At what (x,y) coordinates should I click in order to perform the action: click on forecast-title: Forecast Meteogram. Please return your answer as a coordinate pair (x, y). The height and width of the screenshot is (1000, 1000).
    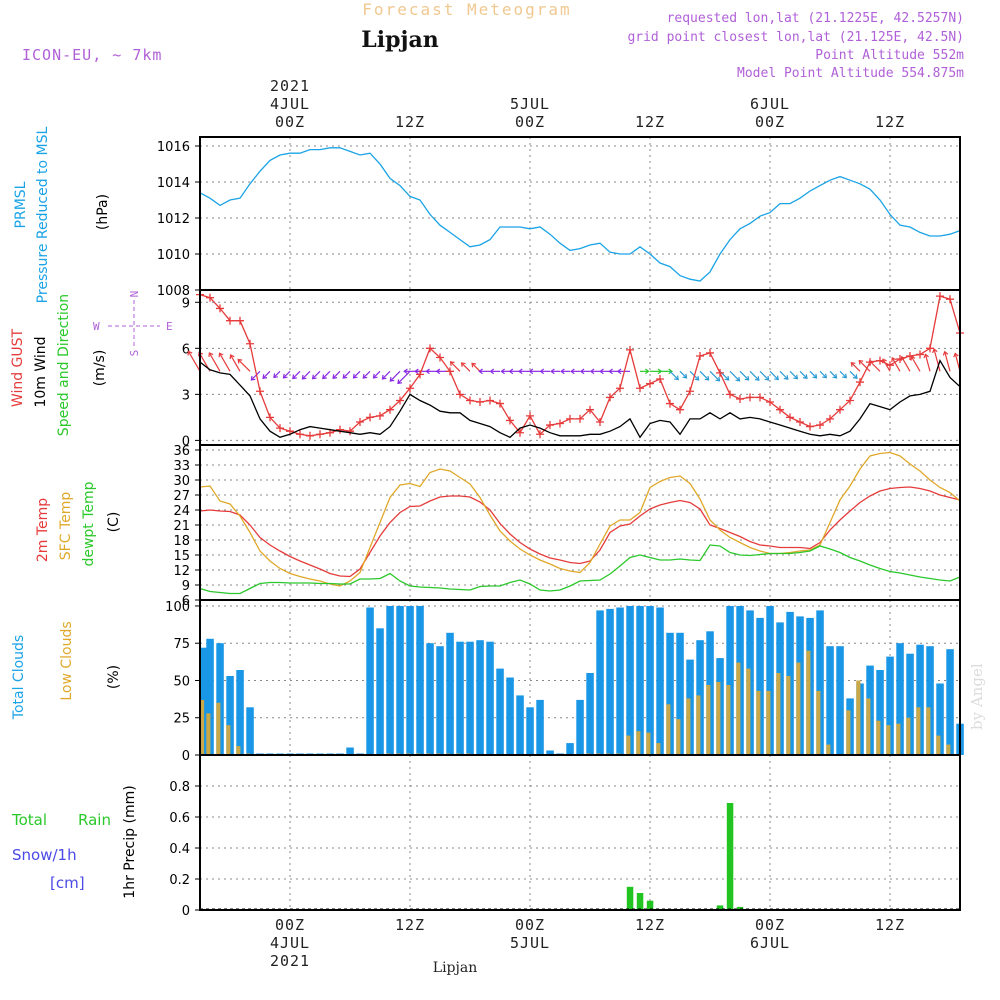
    Looking at the image, I should click on (466, 9).